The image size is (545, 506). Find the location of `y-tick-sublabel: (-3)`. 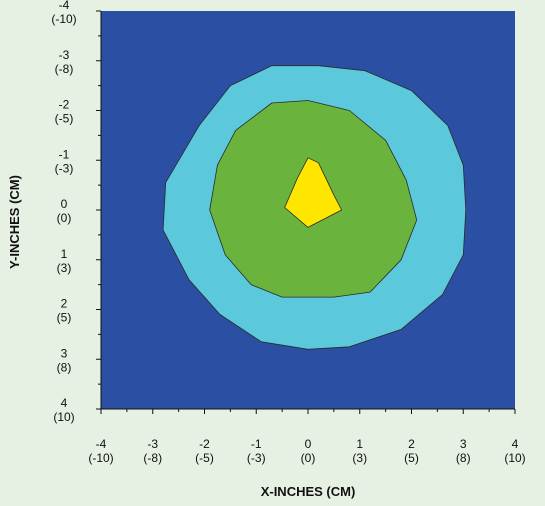

y-tick-sublabel: (-3) is located at coordinates (64, 168).